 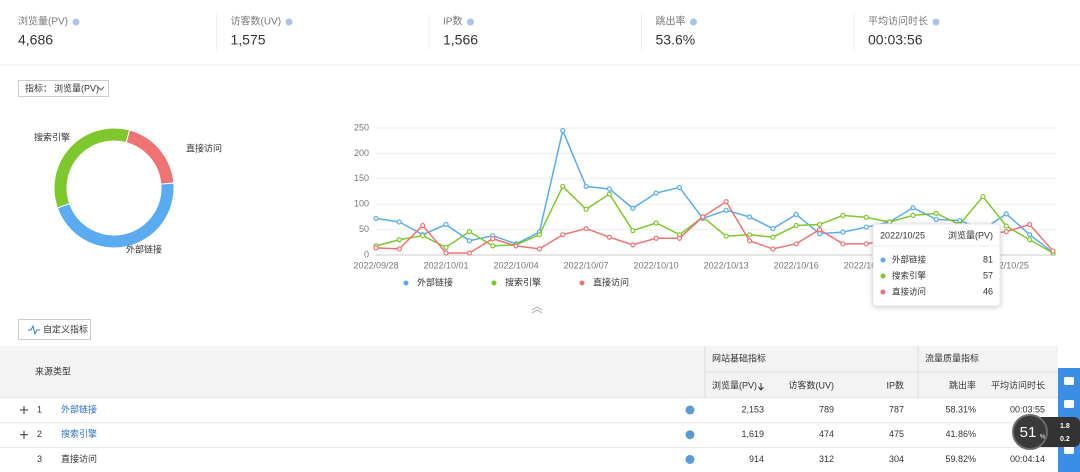 I want to click on y-tick-label: 250, so click(x=361, y=127).